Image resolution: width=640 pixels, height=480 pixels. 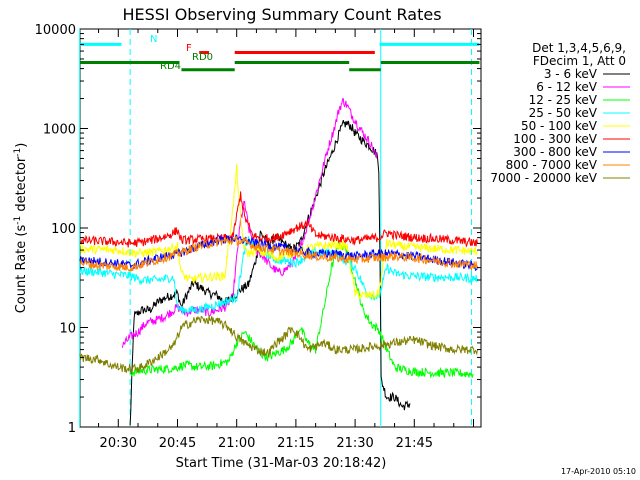 What do you see at coordinates (354, 443) in the screenshot?
I see `x-tick-label: 21:30` at bounding box center [354, 443].